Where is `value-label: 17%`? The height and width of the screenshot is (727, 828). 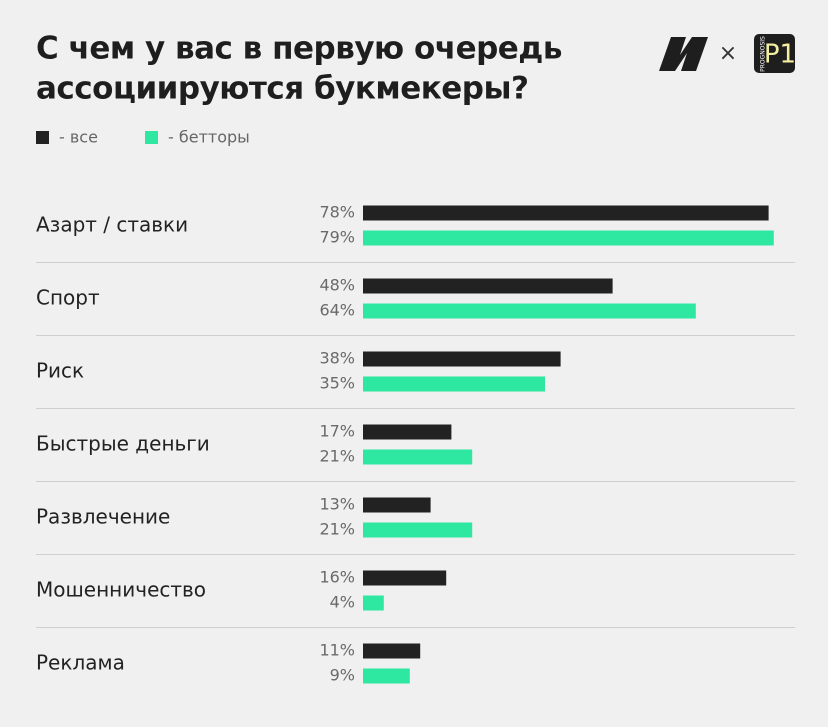
value-label: 17% is located at coordinates (337, 431).